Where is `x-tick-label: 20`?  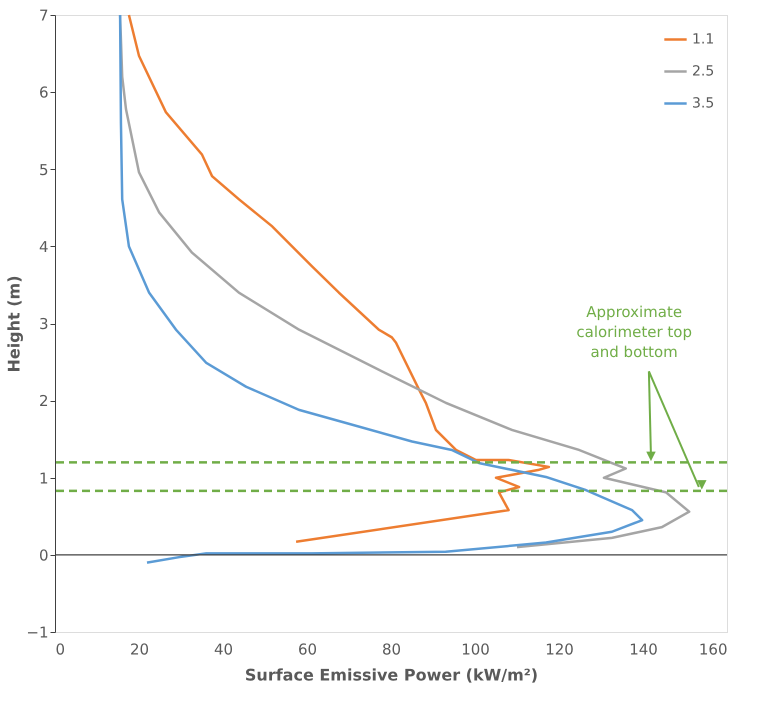 x-tick-label: 20 is located at coordinates (140, 649).